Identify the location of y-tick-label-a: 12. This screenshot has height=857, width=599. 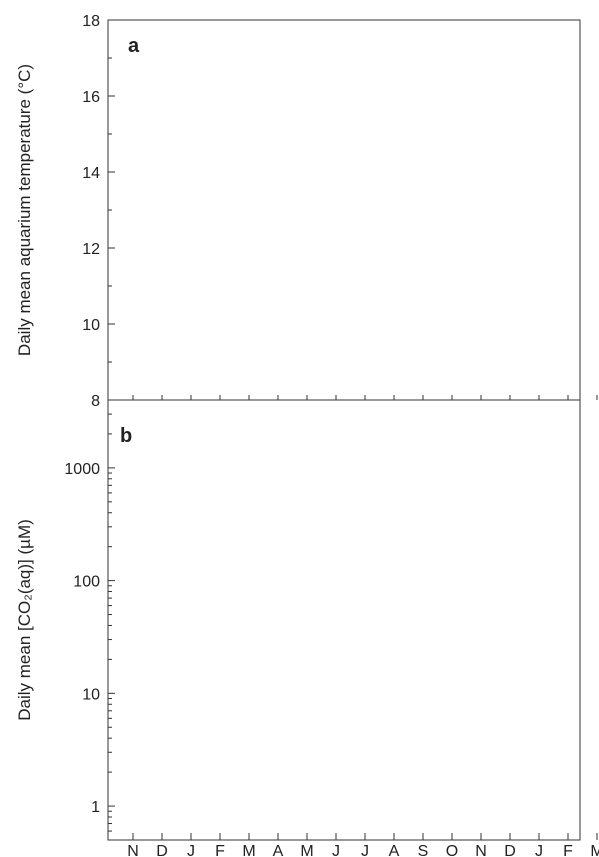
(91, 249).